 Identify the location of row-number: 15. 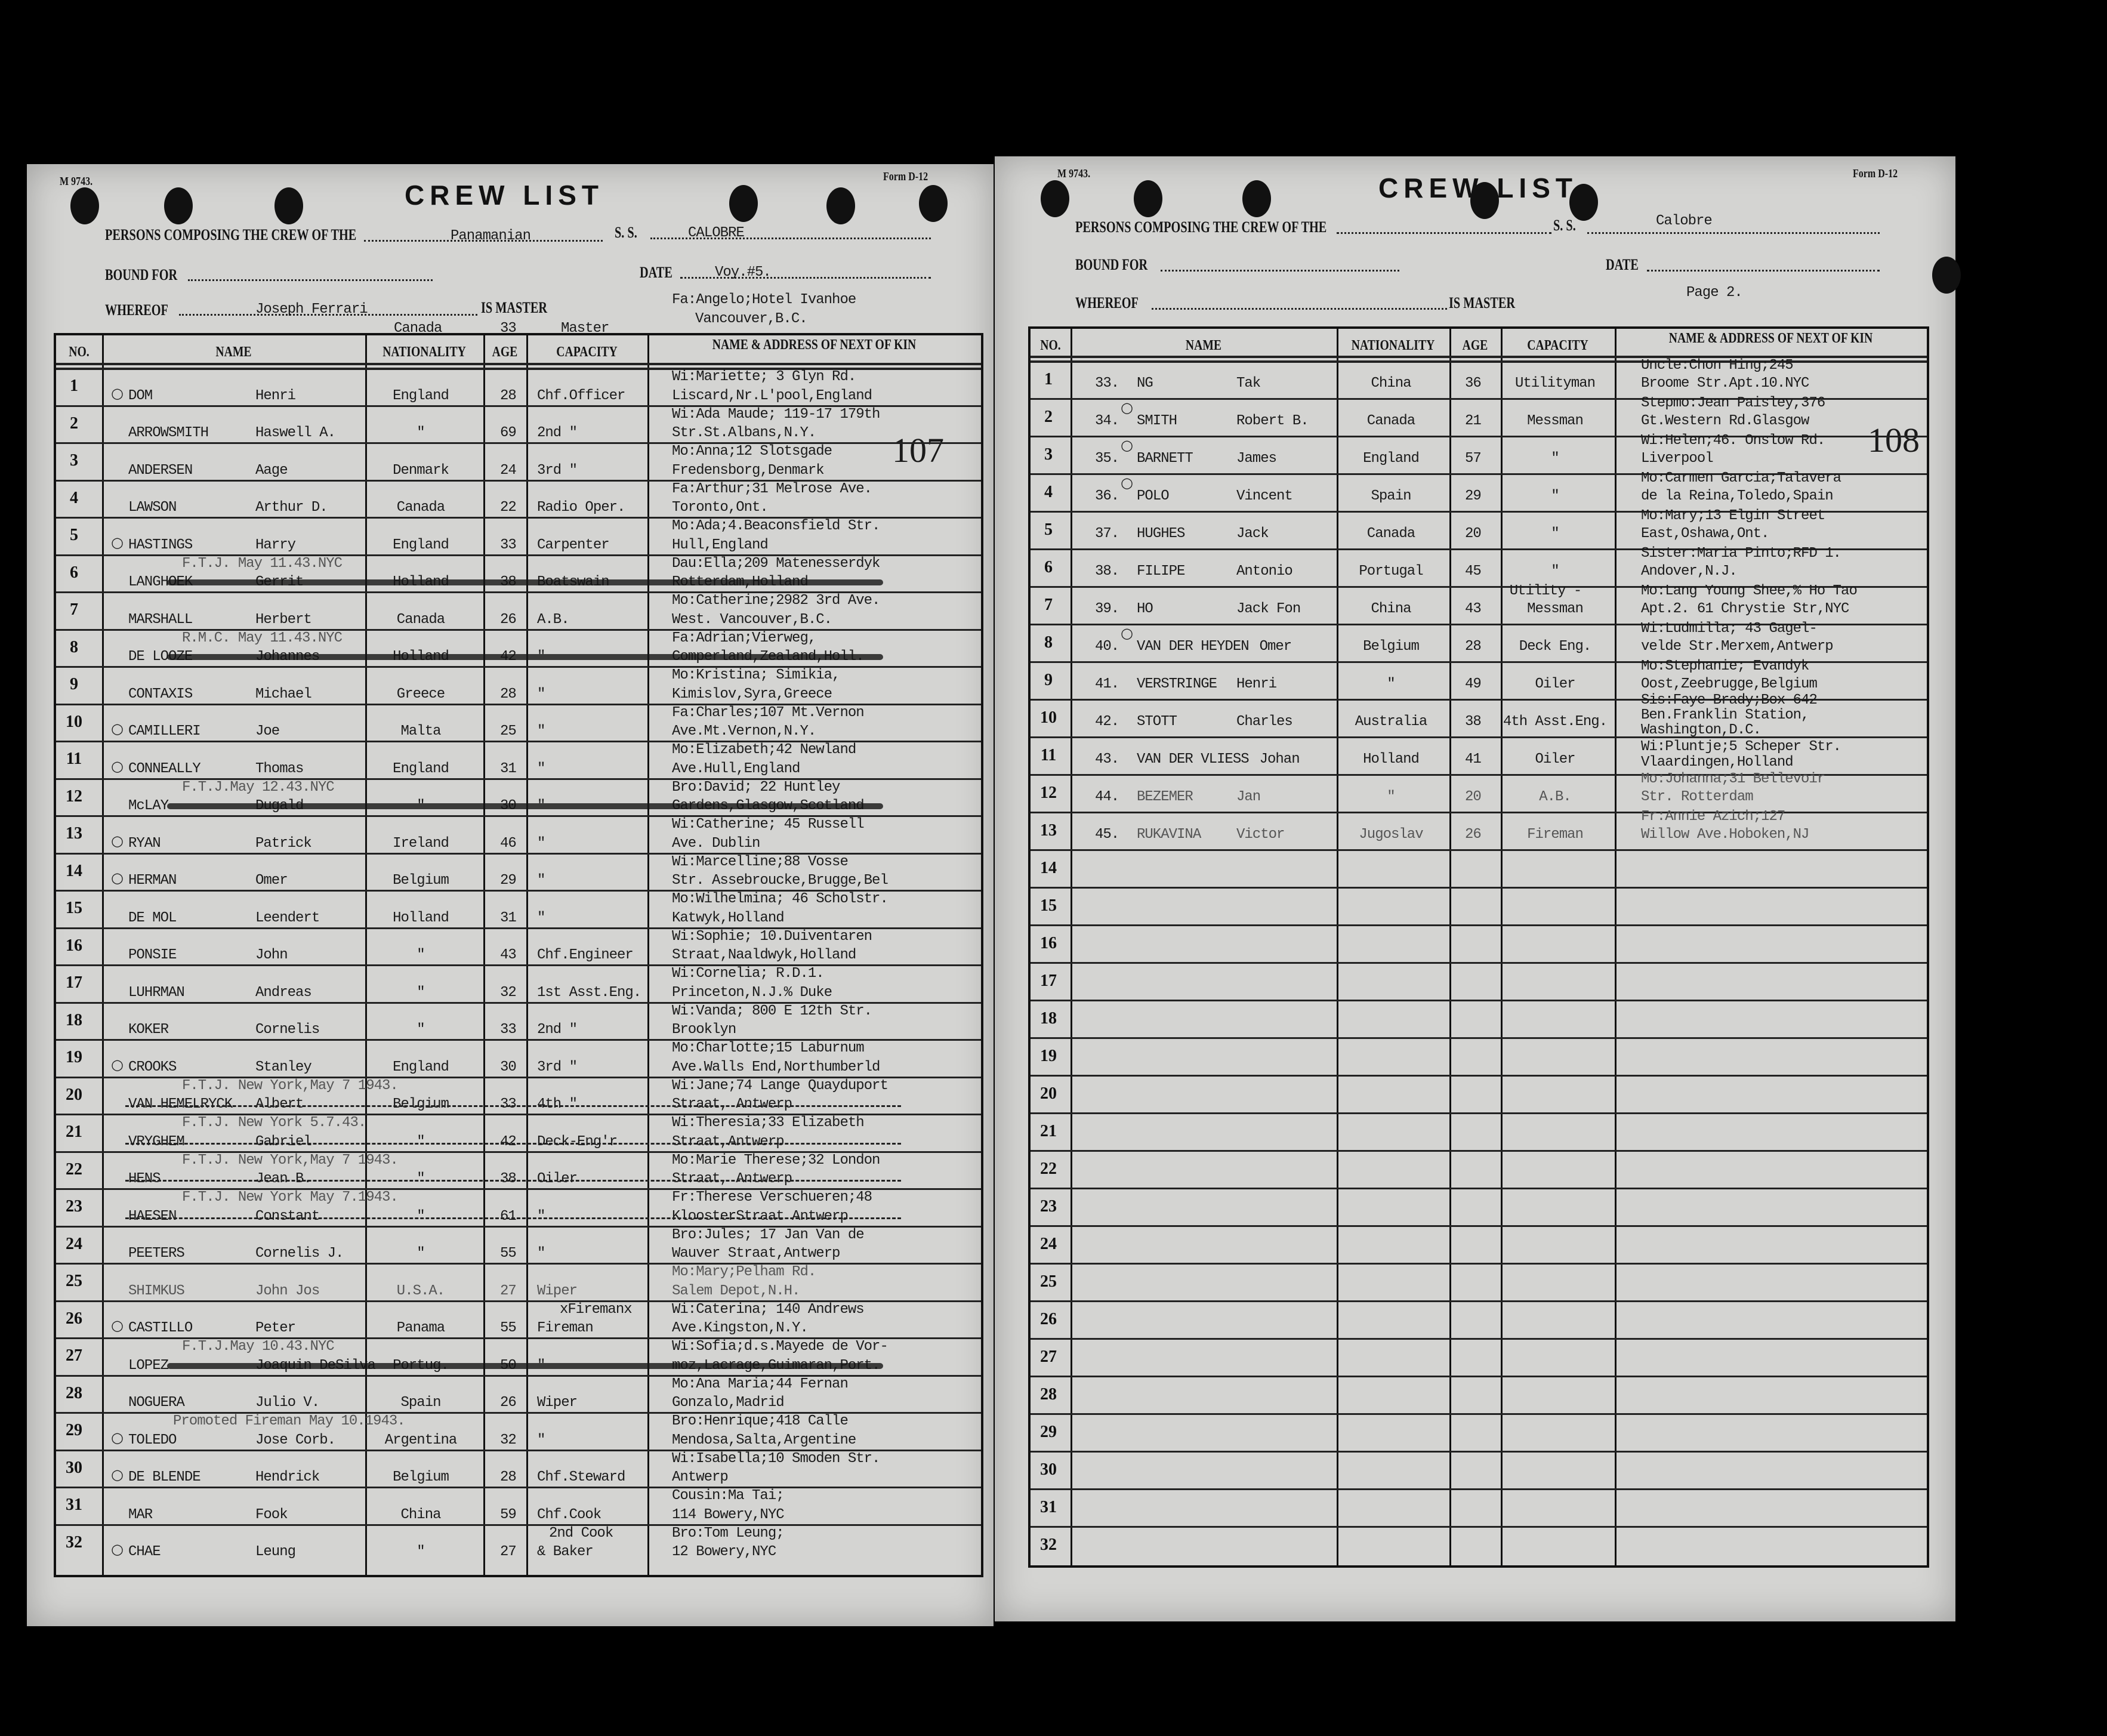
(74, 908).